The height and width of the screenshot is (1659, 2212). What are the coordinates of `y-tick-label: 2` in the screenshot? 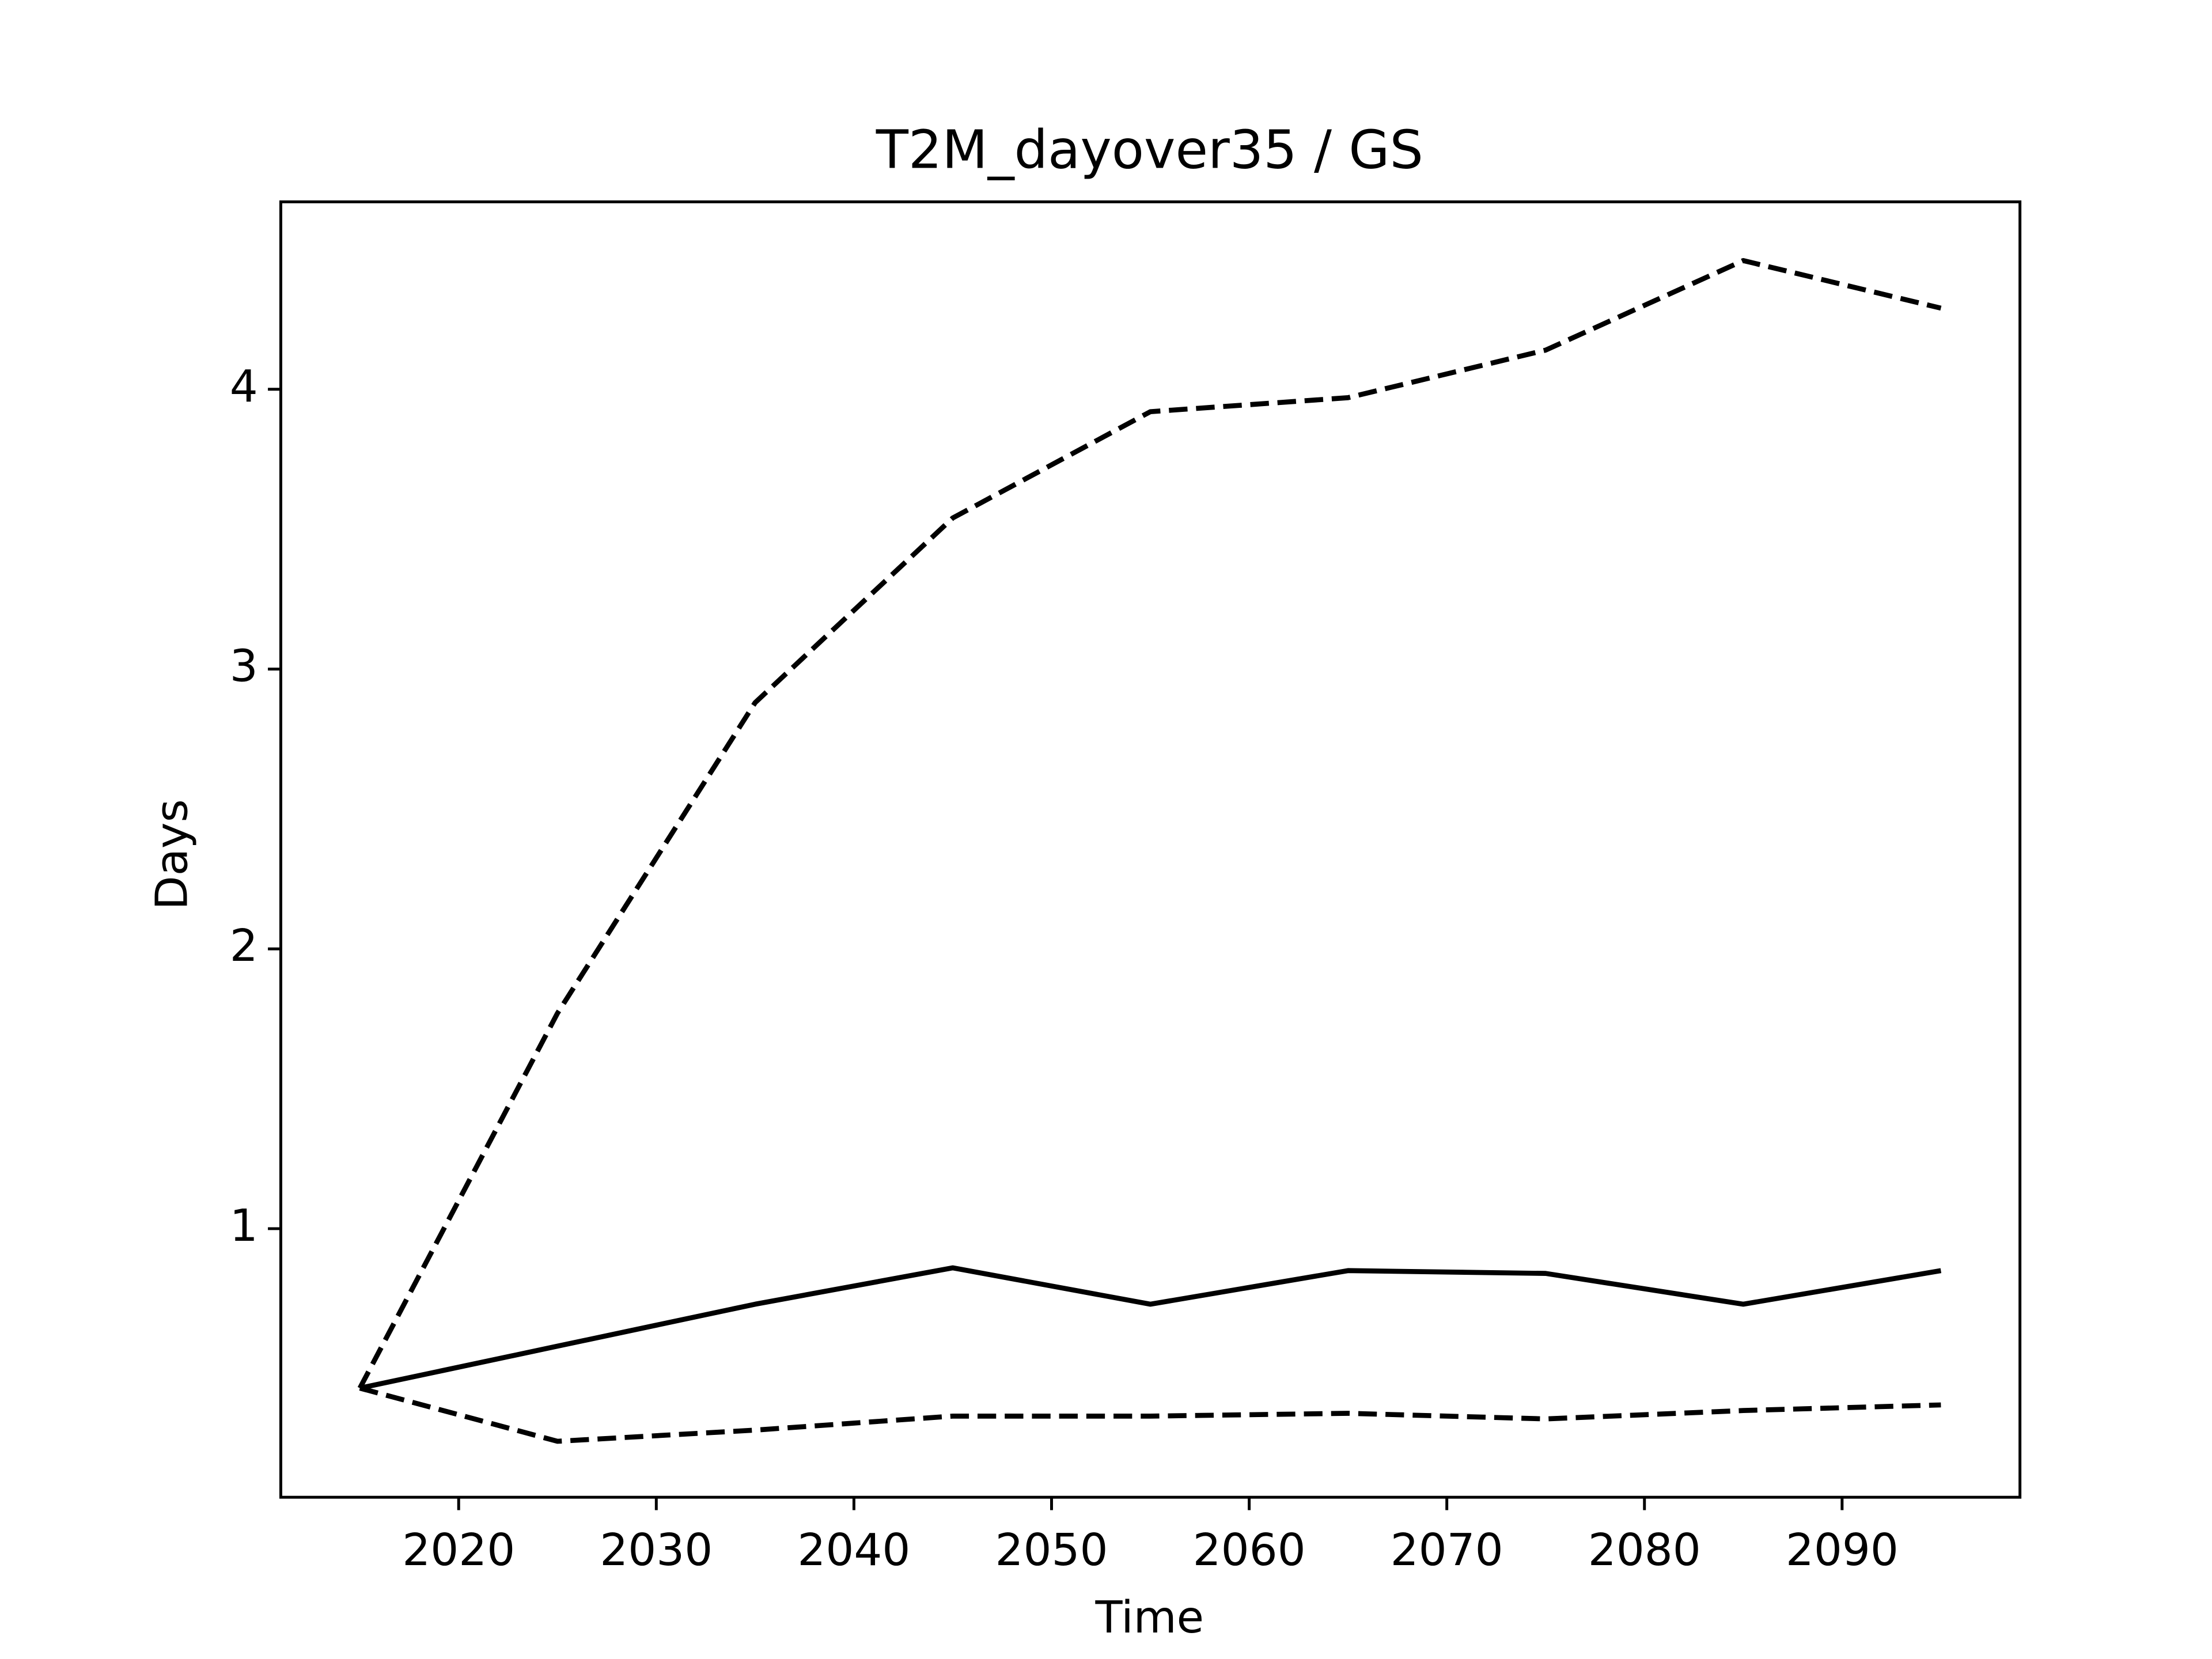 It's located at (244, 946).